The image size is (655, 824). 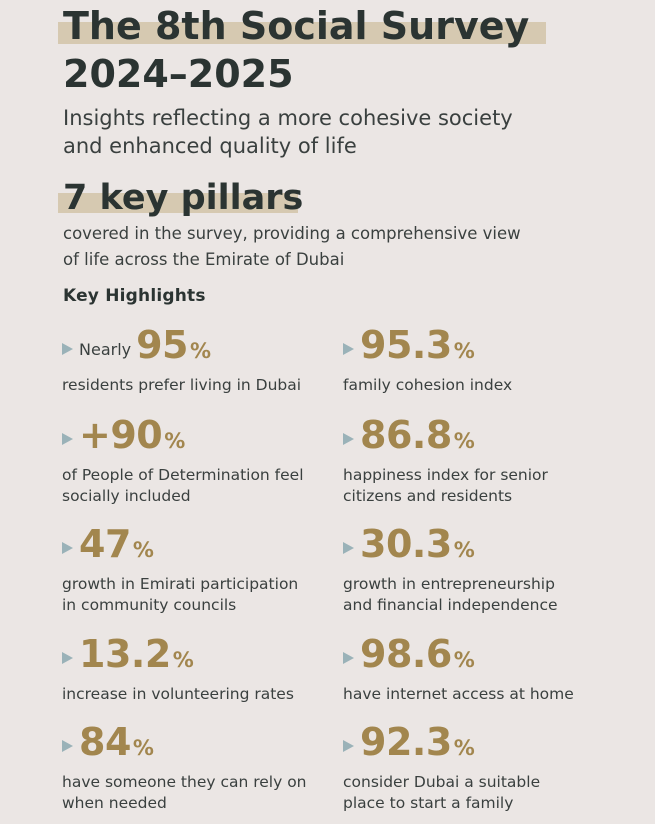 I want to click on stat-card: 98.6 % have internet access at home, so click(x=478, y=668).